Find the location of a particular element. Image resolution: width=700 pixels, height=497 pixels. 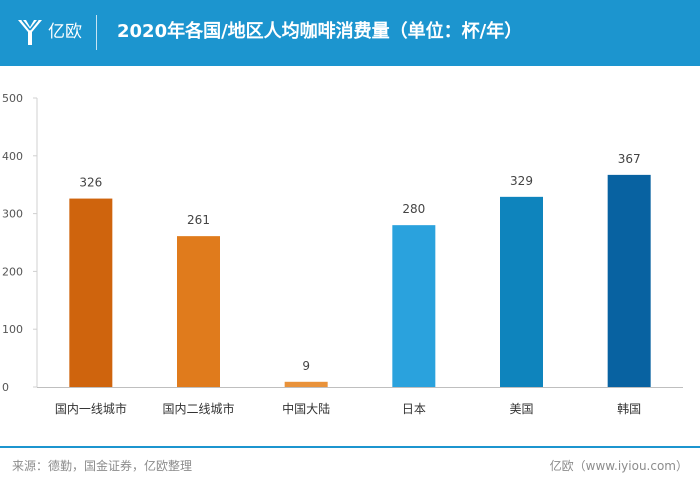

x-tick-label: 日本 is located at coordinates (414, 409).